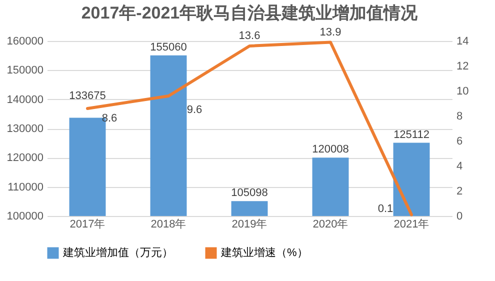 The image size is (495, 281). I want to click on y2-tick-label: 10, so click(462, 92).